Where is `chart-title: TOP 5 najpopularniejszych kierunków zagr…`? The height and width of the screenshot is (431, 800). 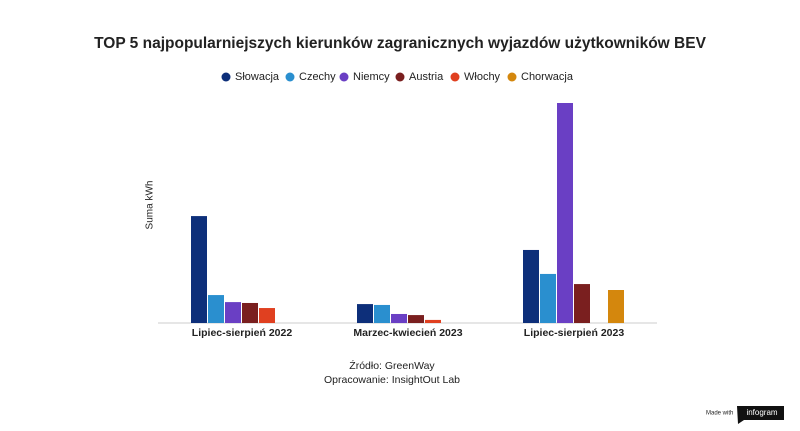
chart-title: TOP 5 najpopularniejszych kierunków zagr… is located at coordinates (400, 43).